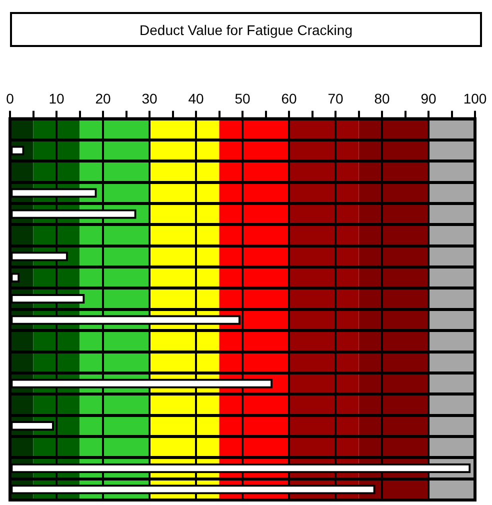  What do you see at coordinates (475, 98) in the screenshot?
I see `x-tick-label: 100` at bounding box center [475, 98].